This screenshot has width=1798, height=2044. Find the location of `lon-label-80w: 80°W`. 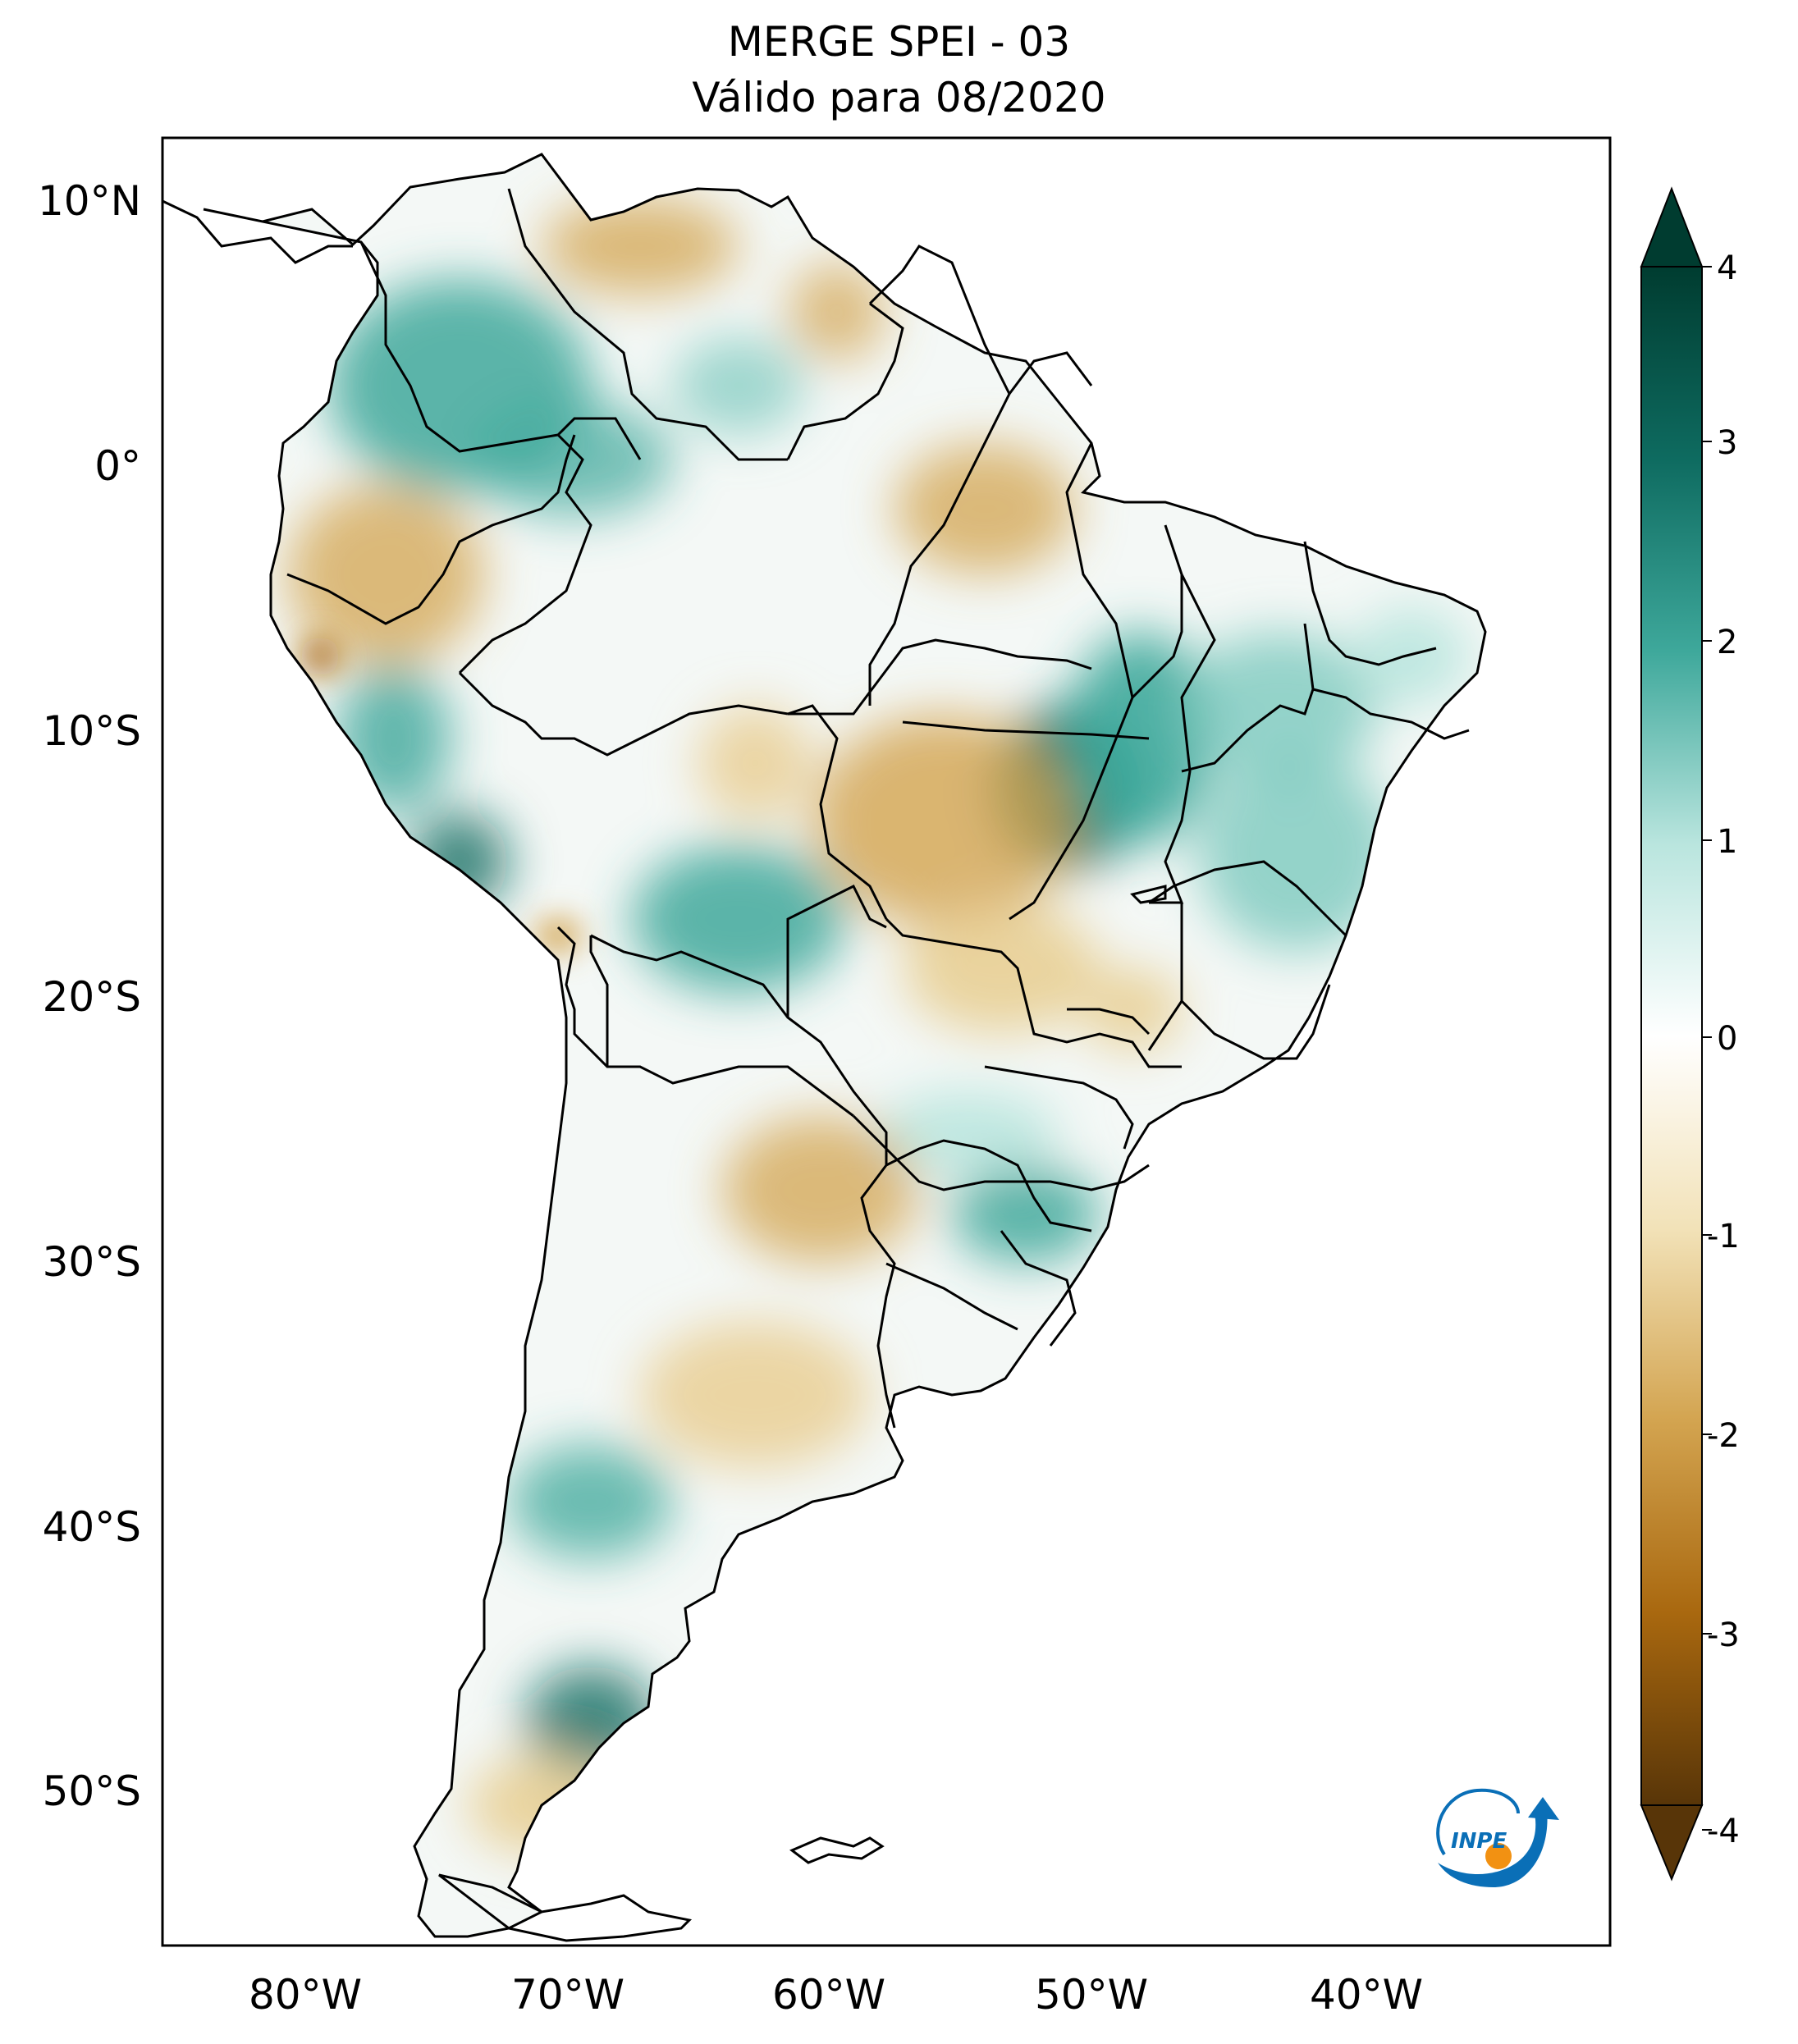

lon-label-80w: 80°W is located at coordinates (305, 1995).